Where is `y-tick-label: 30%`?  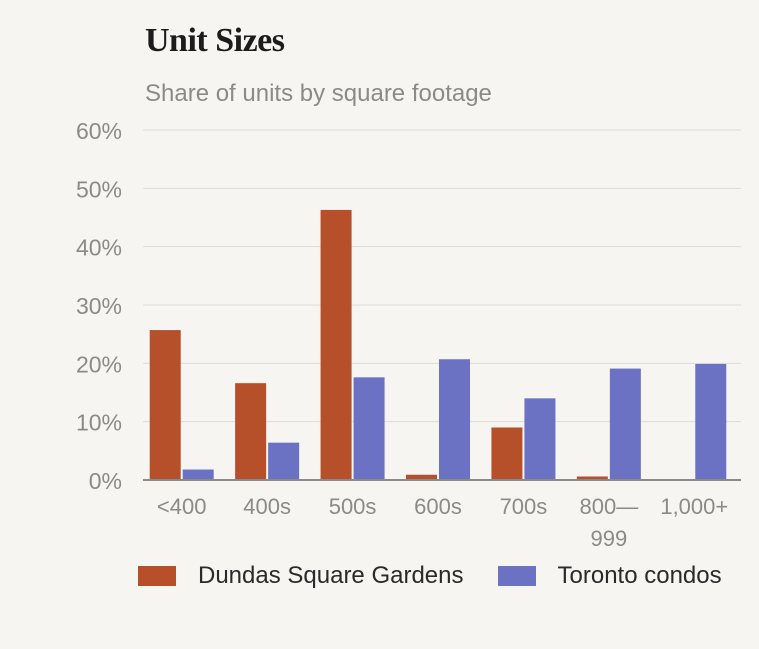 y-tick-label: 30% is located at coordinates (99, 306).